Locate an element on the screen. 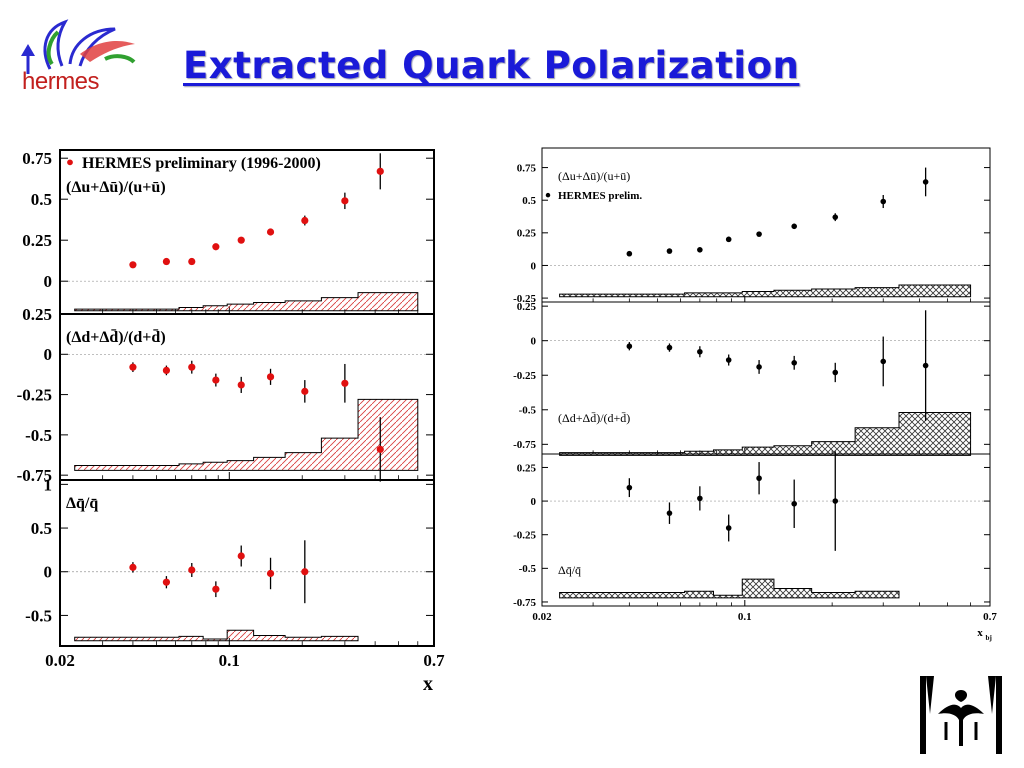 This screenshot has height=768, width=1024. university-emblem is located at coordinates (961, 715).